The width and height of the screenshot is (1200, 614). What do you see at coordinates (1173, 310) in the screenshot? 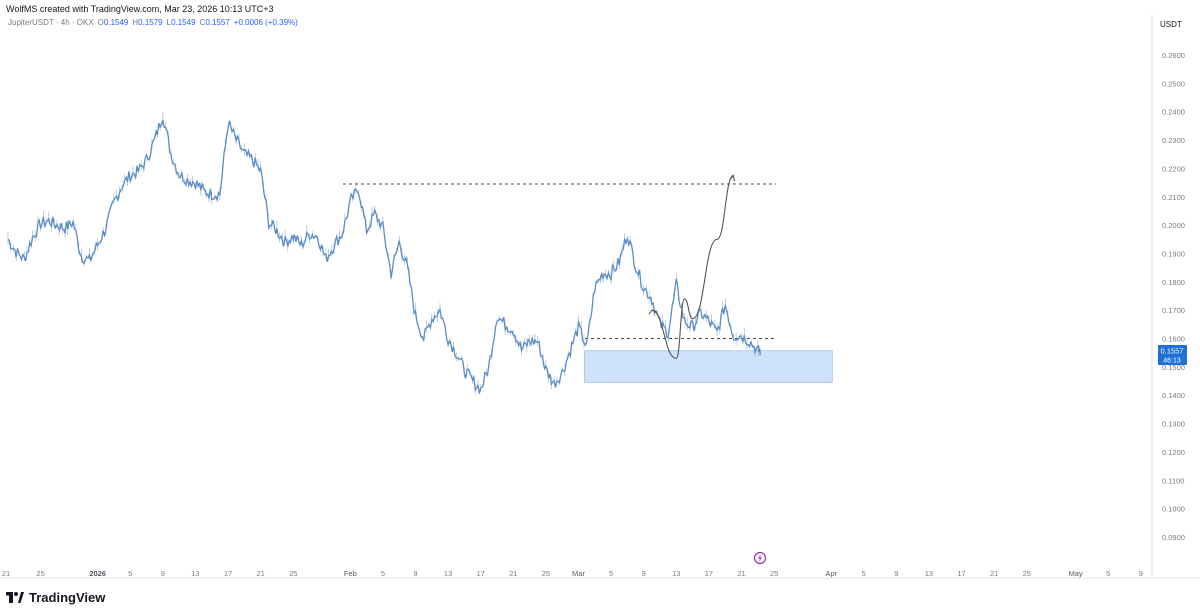
I see `price-tick: 0.1700` at bounding box center [1173, 310].